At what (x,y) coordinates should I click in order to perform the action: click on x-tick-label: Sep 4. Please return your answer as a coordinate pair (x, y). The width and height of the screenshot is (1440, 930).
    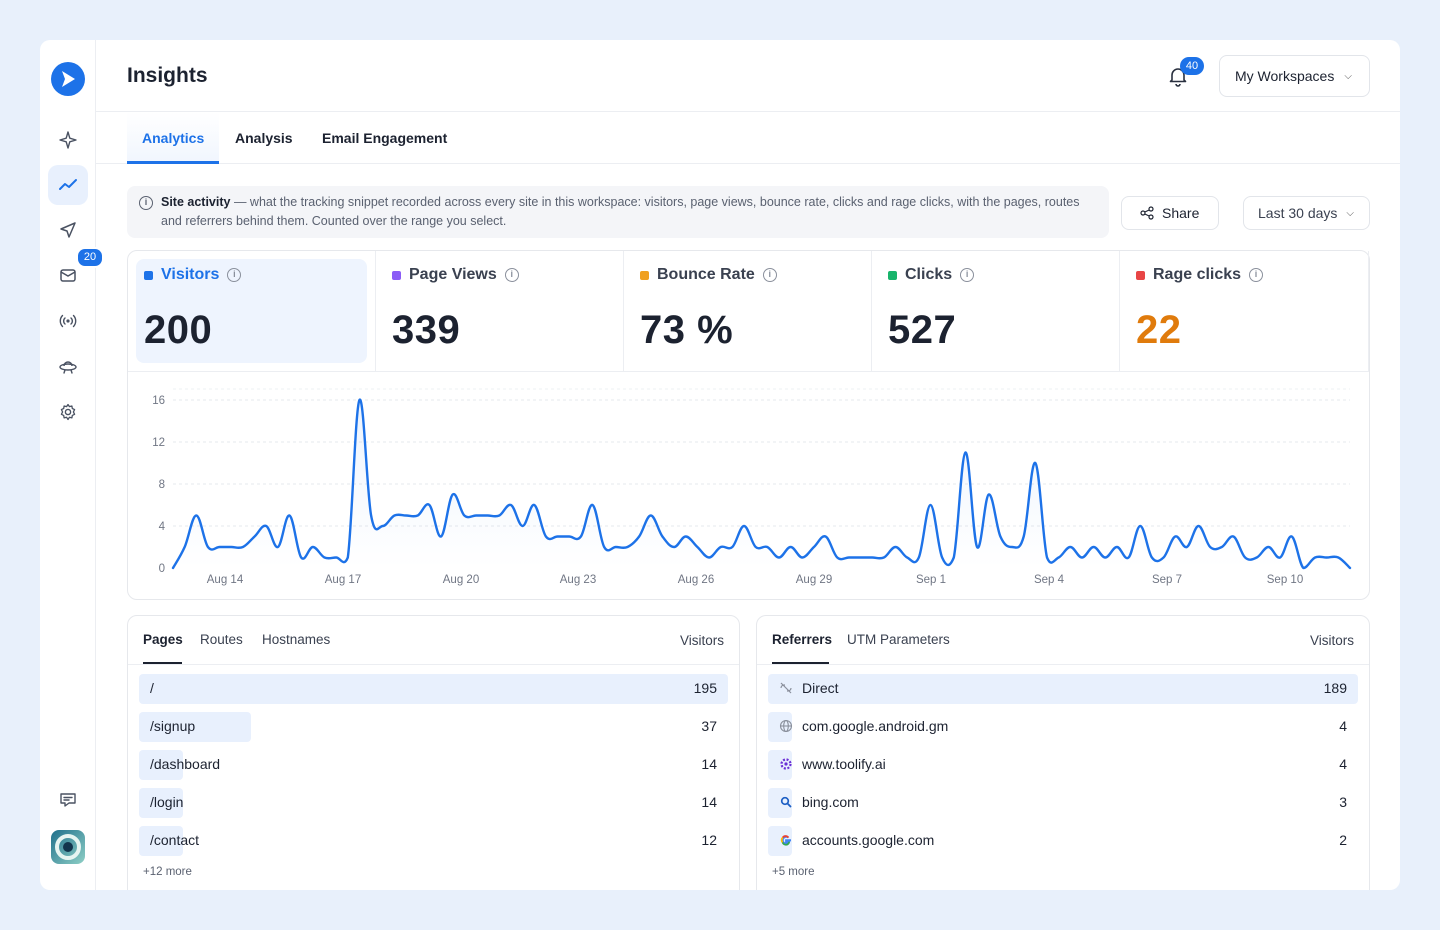
    Looking at the image, I should click on (1049, 580).